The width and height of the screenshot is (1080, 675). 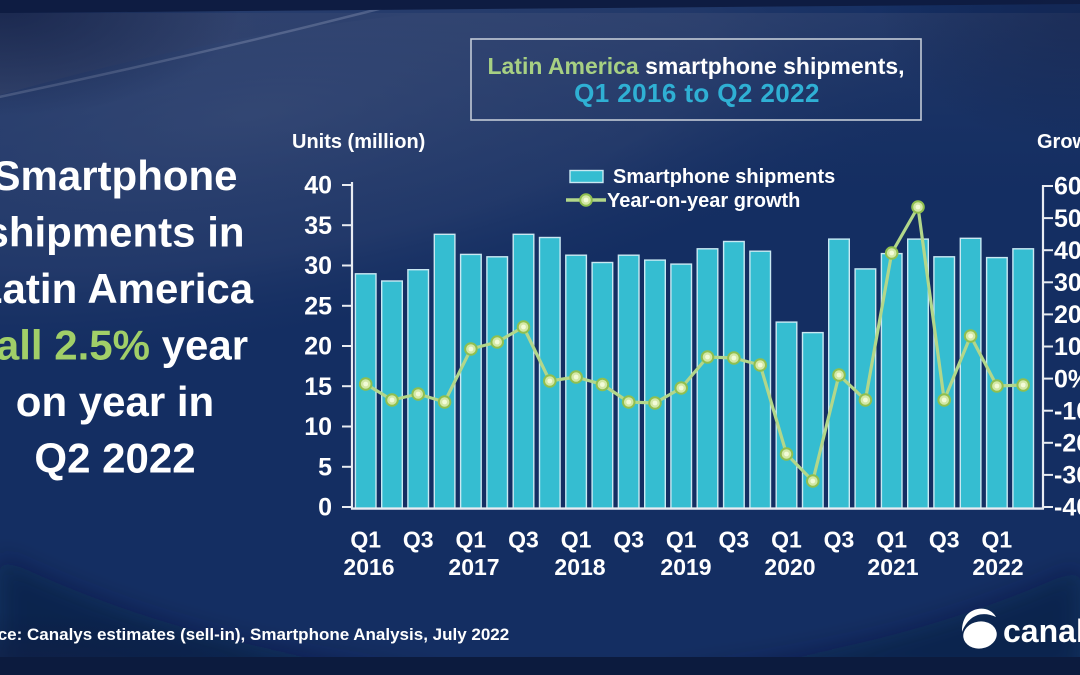 What do you see at coordinates (1067, 283) in the screenshot?
I see `svg-text: 30%` at bounding box center [1067, 283].